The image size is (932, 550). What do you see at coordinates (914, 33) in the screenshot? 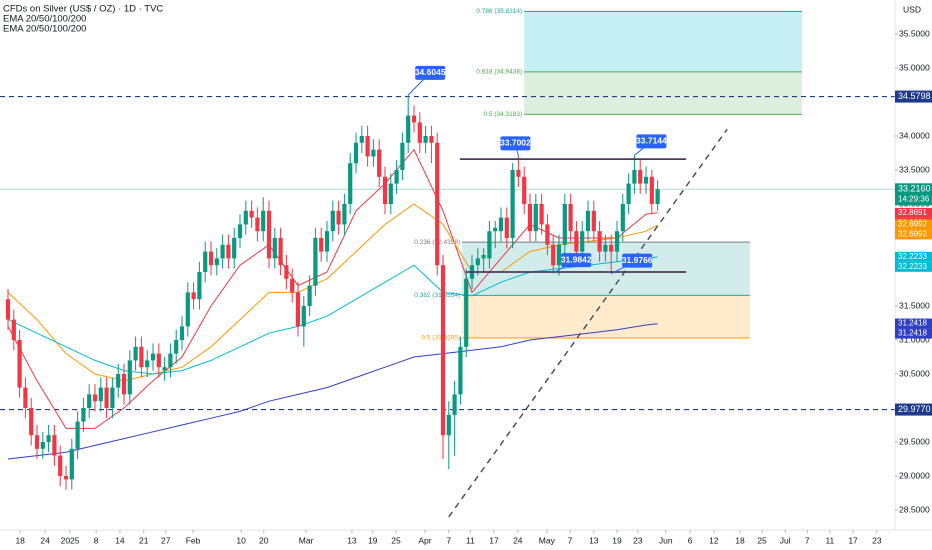
I see `y-tick-label: 35.5000` at bounding box center [914, 33].